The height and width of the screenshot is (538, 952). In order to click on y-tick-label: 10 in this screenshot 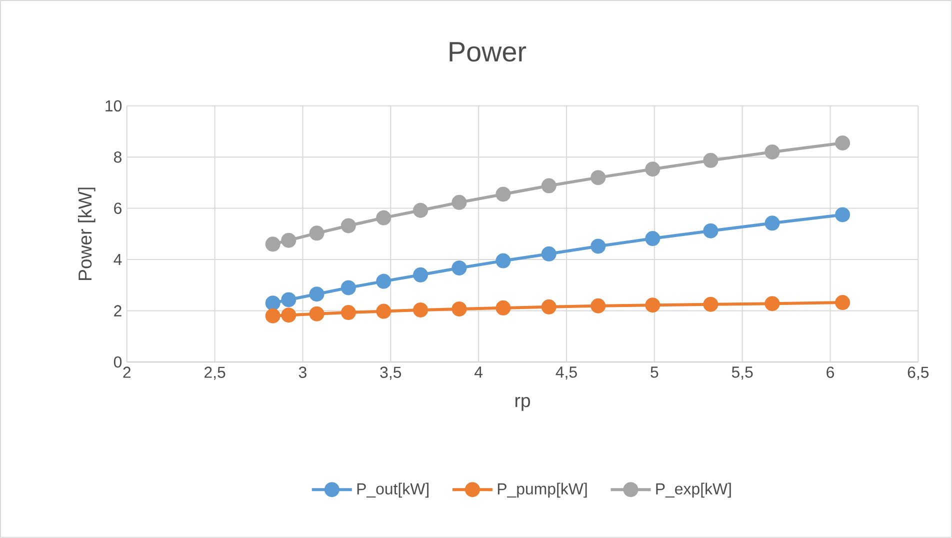, I will do `click(114, 106)`.